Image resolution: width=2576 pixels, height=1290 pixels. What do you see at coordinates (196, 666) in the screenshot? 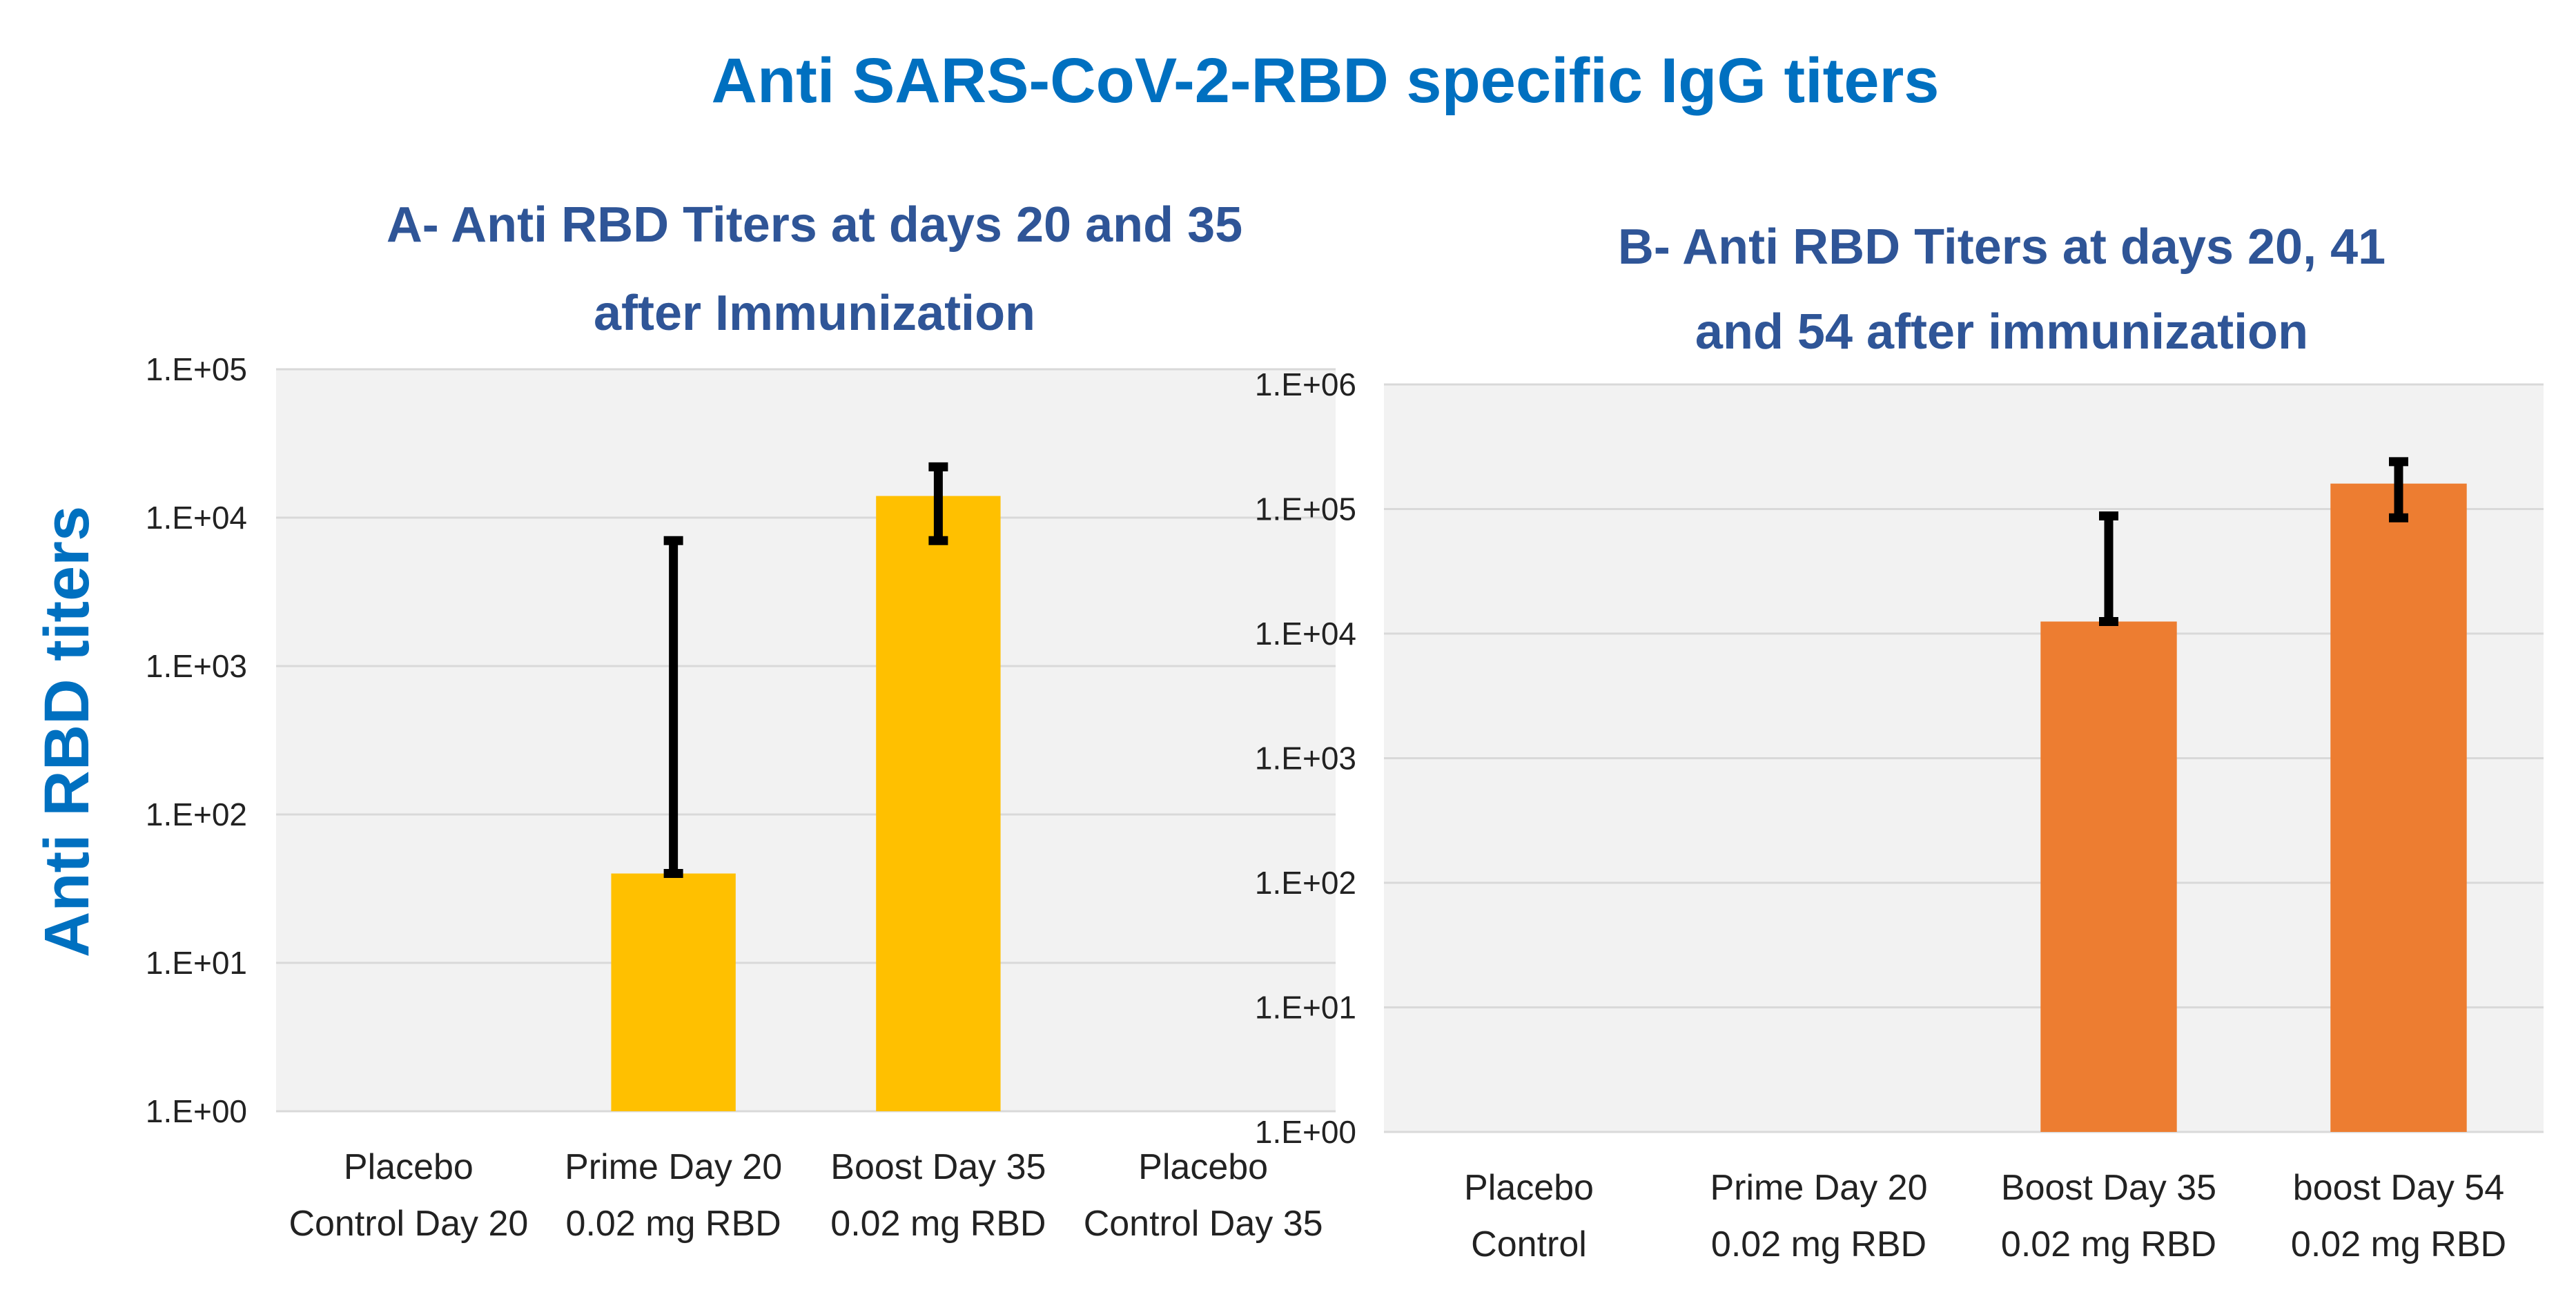
I see `y-tick-label-a: 1.E+03` at bounding box center [196, 666].